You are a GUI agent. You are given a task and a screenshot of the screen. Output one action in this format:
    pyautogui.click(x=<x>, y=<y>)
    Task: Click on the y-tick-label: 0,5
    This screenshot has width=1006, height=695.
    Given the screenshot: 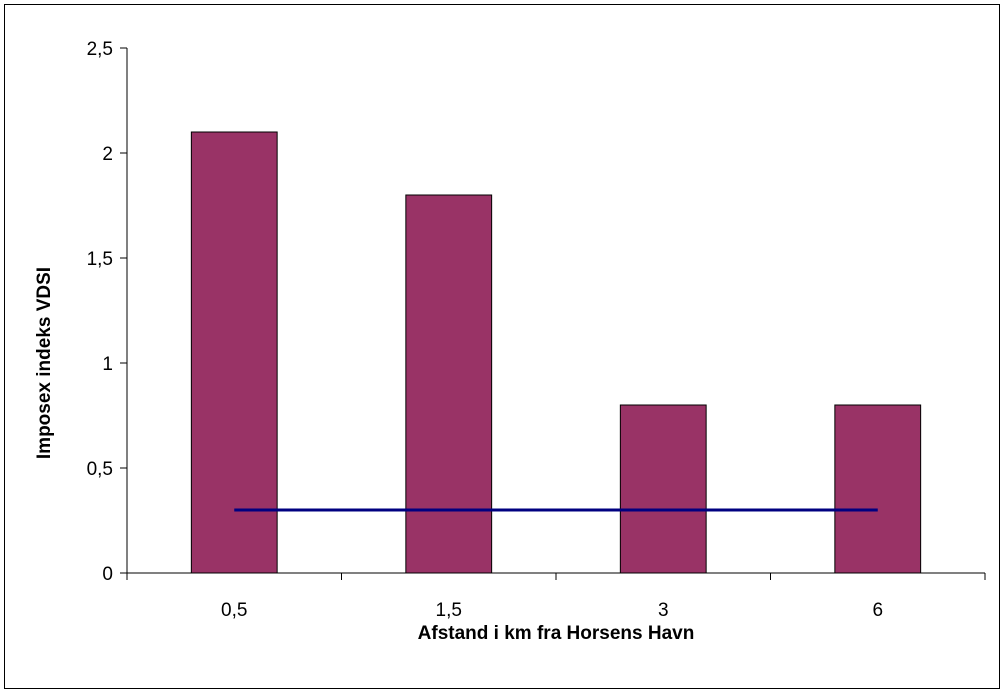 What is the action you would take?
    pyautogui.click(x=100, y=469)
    